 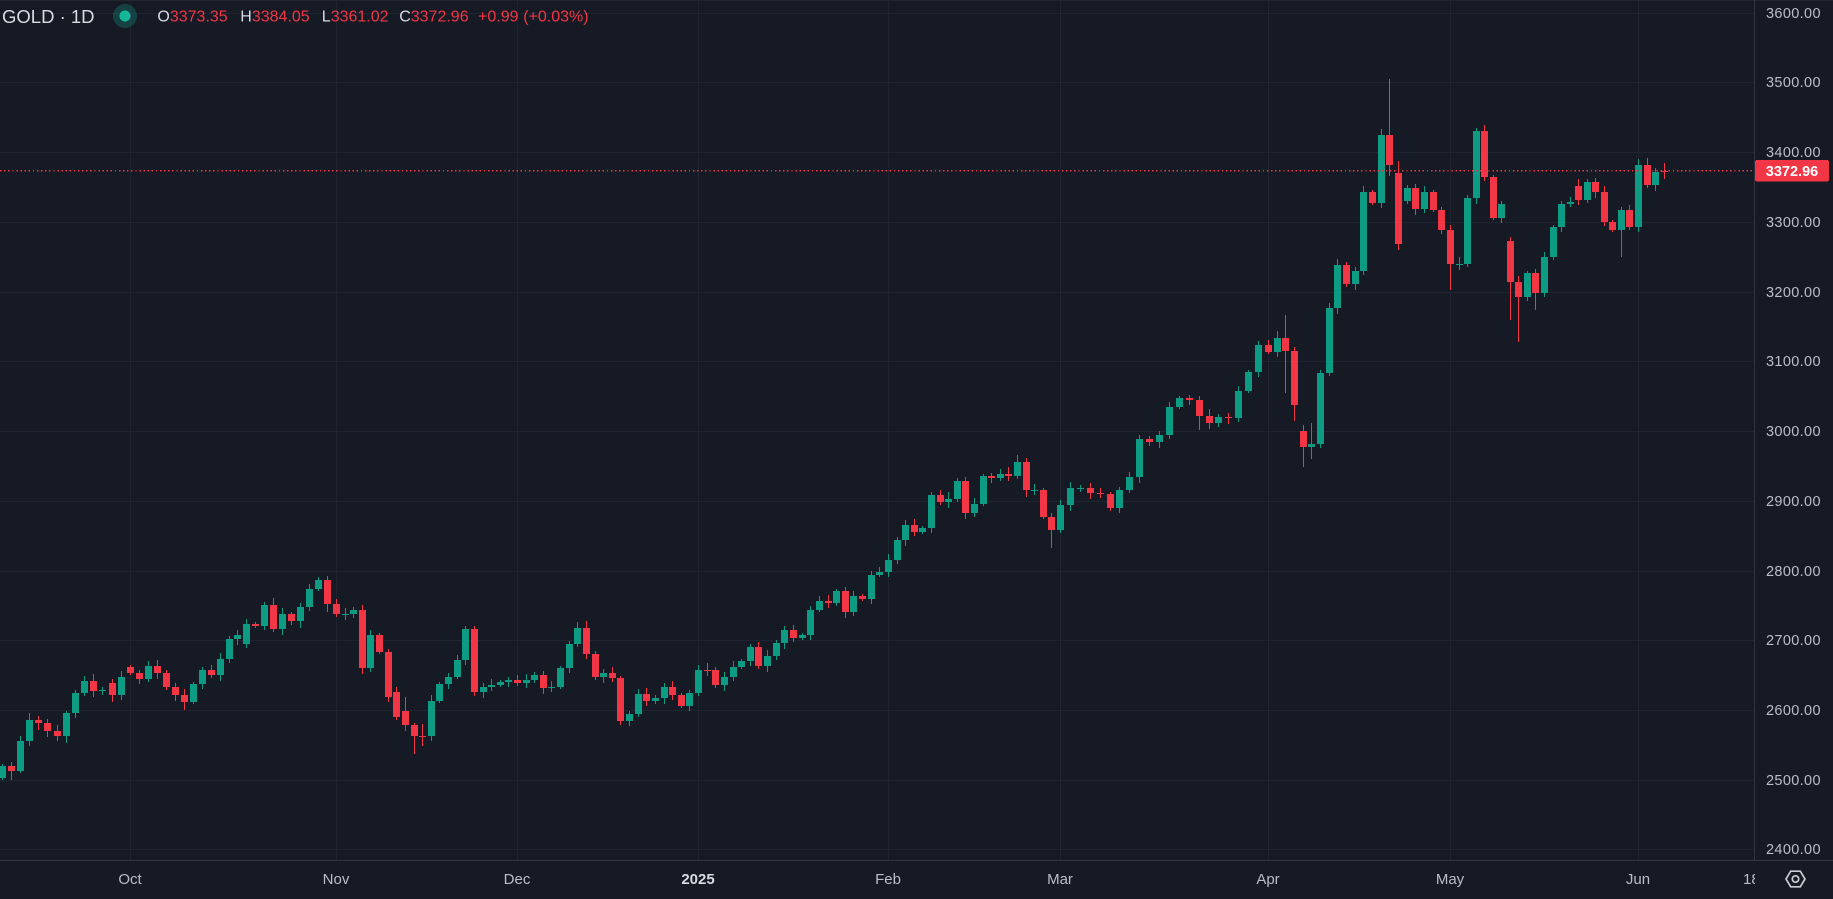 What do you see at coordinates (1793, 641) in the screenshot?
I see `svg-text: 2700.00` at bounding box center [1793, 641].